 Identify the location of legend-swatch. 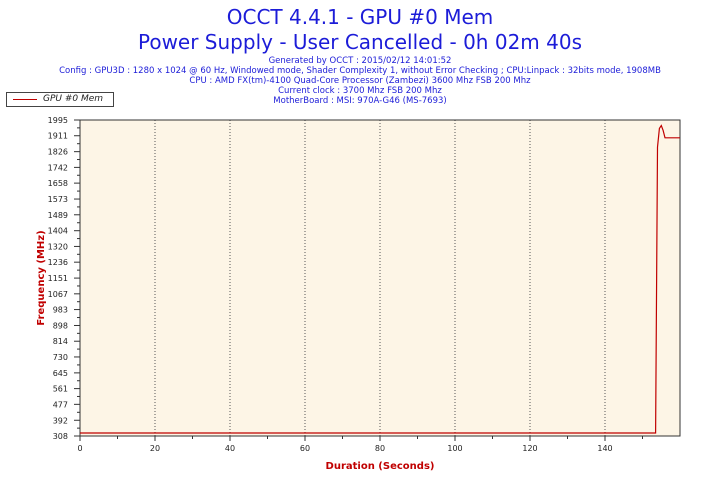
(25, 99).